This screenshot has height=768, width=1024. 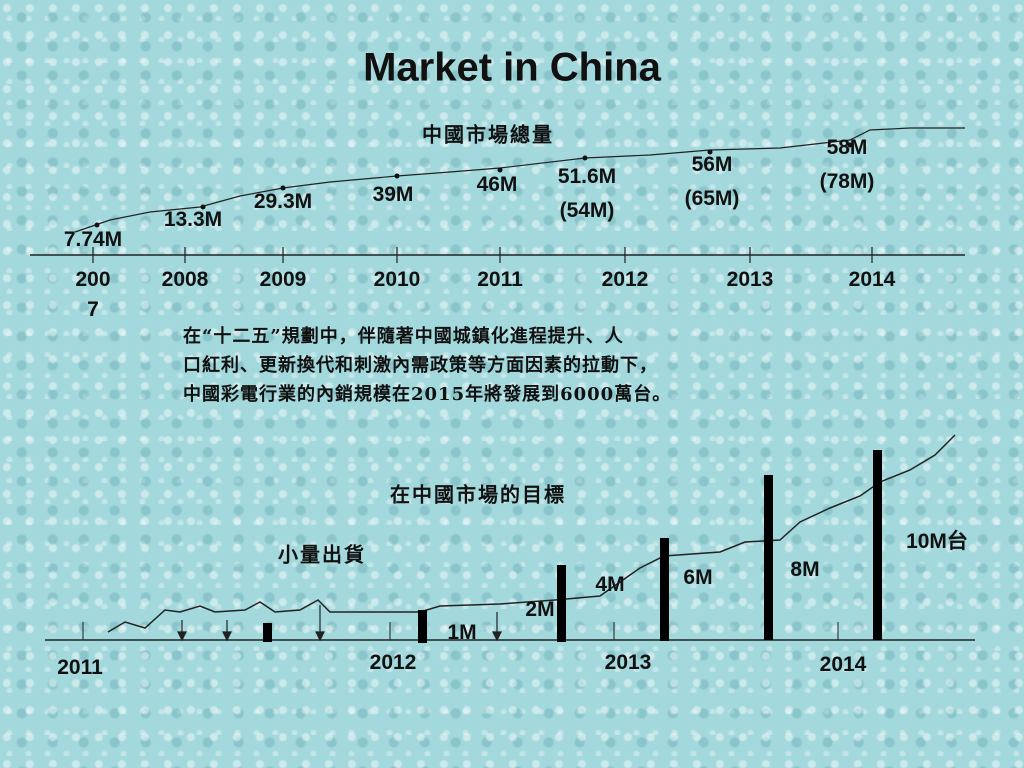 What do you see at coordinates (519, 180) in the screenshot?
I see `trend-line` at bounding box center [519, 180].